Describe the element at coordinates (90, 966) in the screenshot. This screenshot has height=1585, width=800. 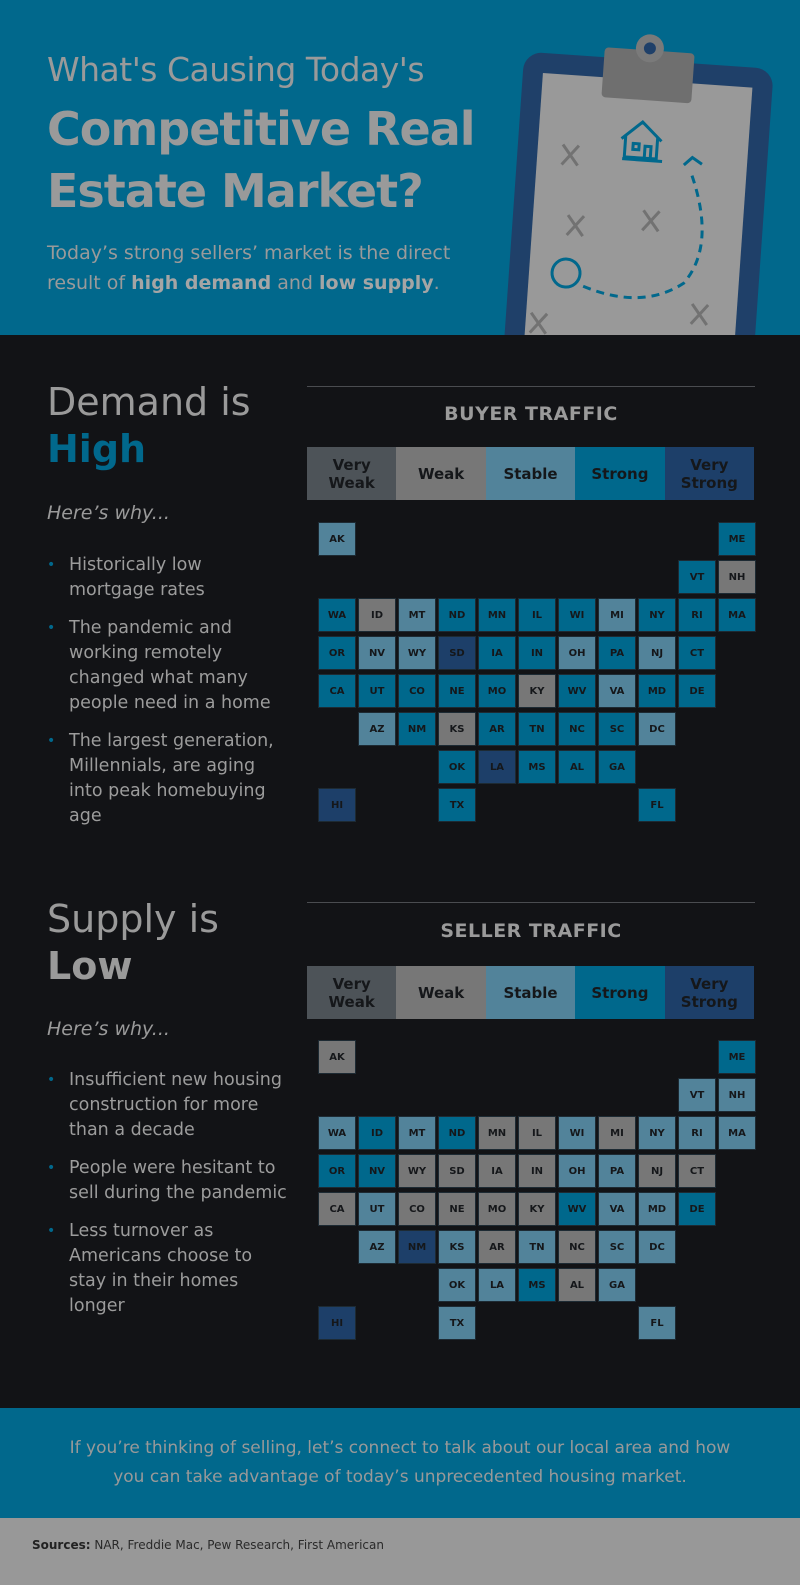
I see `supply-emphasis: Low` at that location.